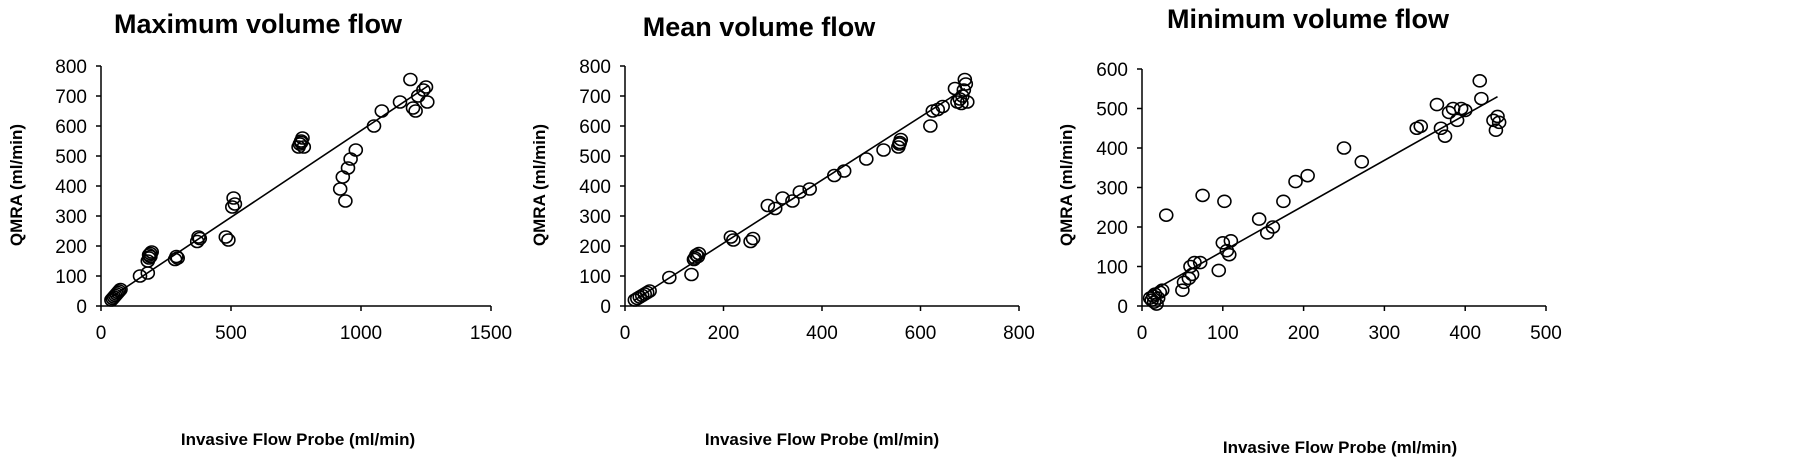  What do you see at coordinates (231, 333) in the screenshot?
I see `x-tick-label: 500` at bounding box center [231, 333].